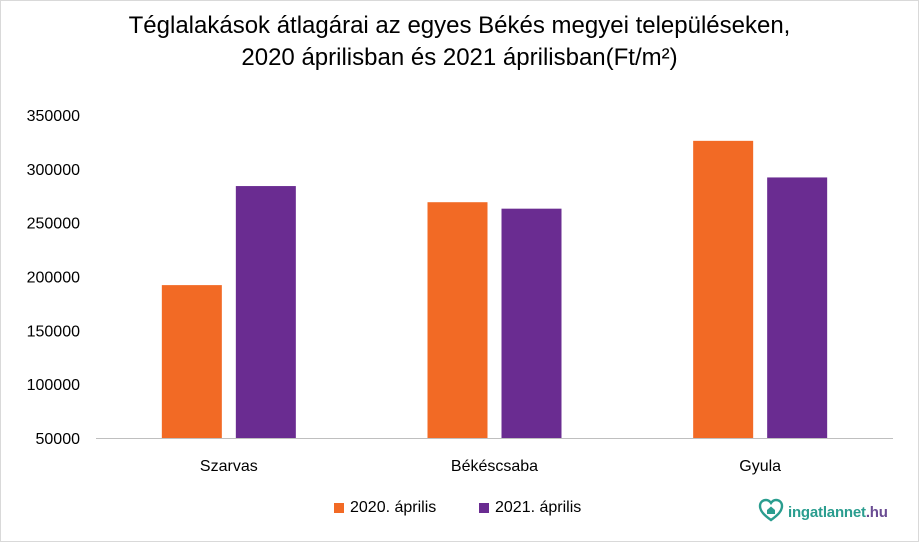 The image size is (919, 542). What do you see at coordinates (457, 320) in the screenshot?
I see `bar-békéscsaba-2020` at bounding box center [457, 320].